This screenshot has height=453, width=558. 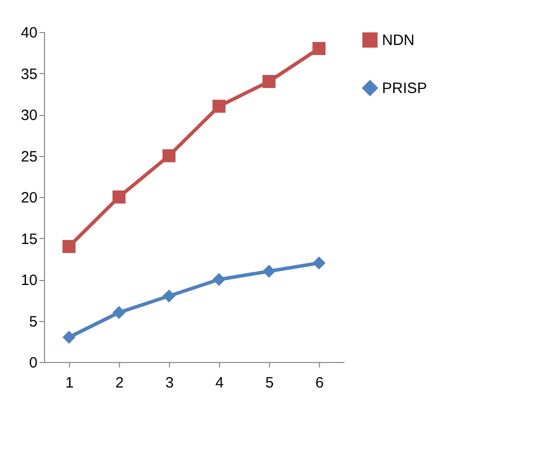 I want to click on y-tick-label: 15, so click(x=29, y=239).